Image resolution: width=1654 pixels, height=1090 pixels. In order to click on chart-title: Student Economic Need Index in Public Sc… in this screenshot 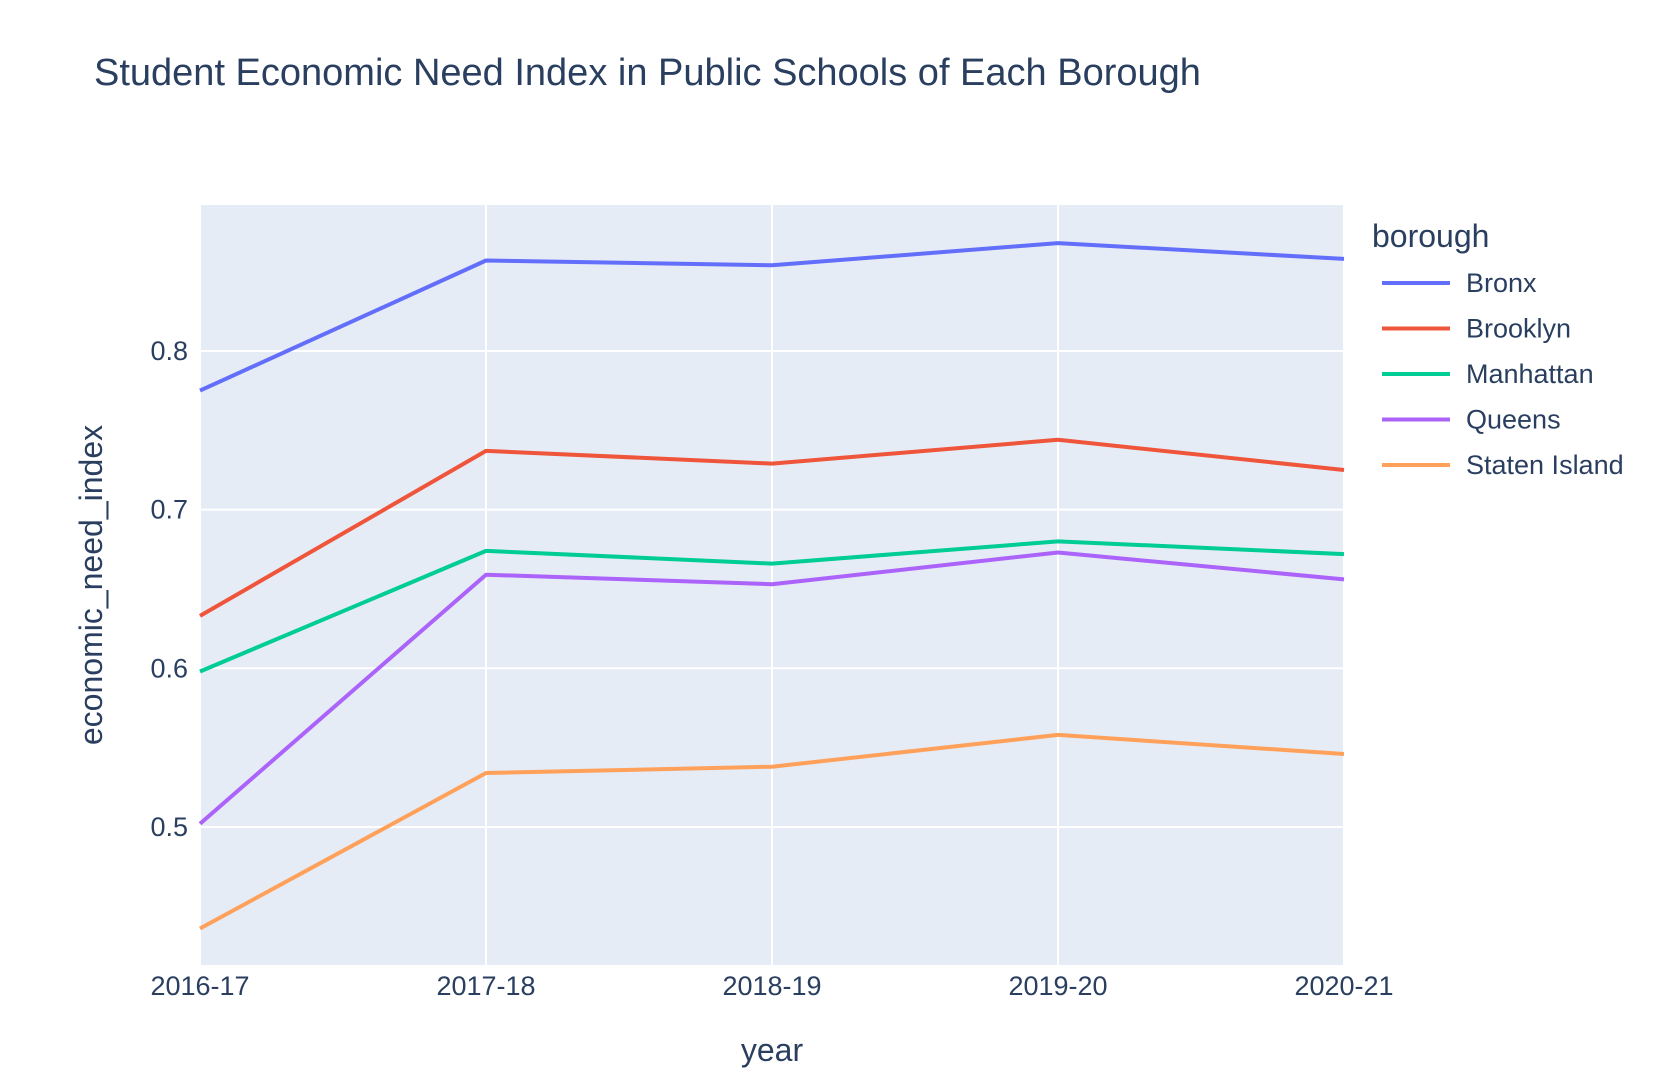, I will do `click(647, 73)`.